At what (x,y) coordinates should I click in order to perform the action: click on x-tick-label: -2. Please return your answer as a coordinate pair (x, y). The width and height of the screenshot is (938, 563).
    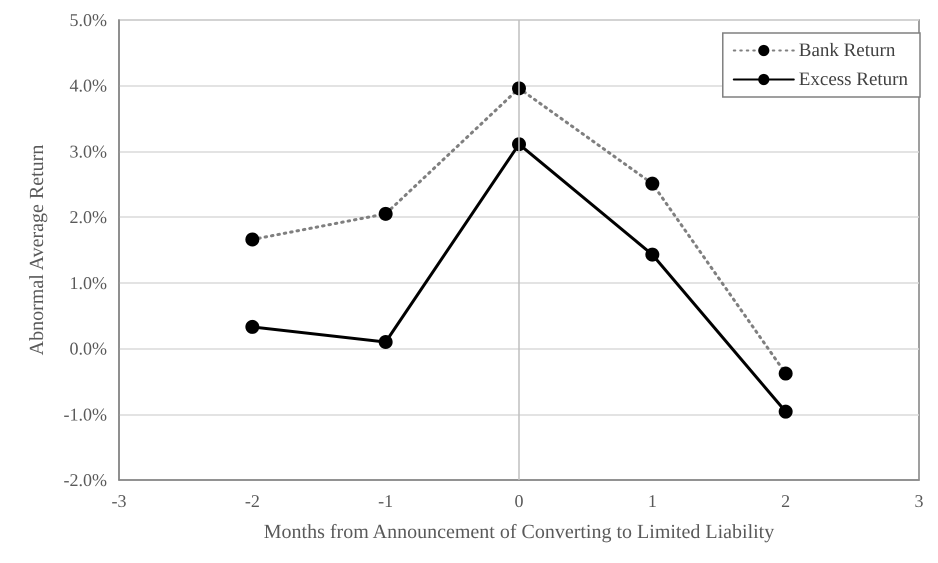
    Looking at the image, I should click on (252, 501).